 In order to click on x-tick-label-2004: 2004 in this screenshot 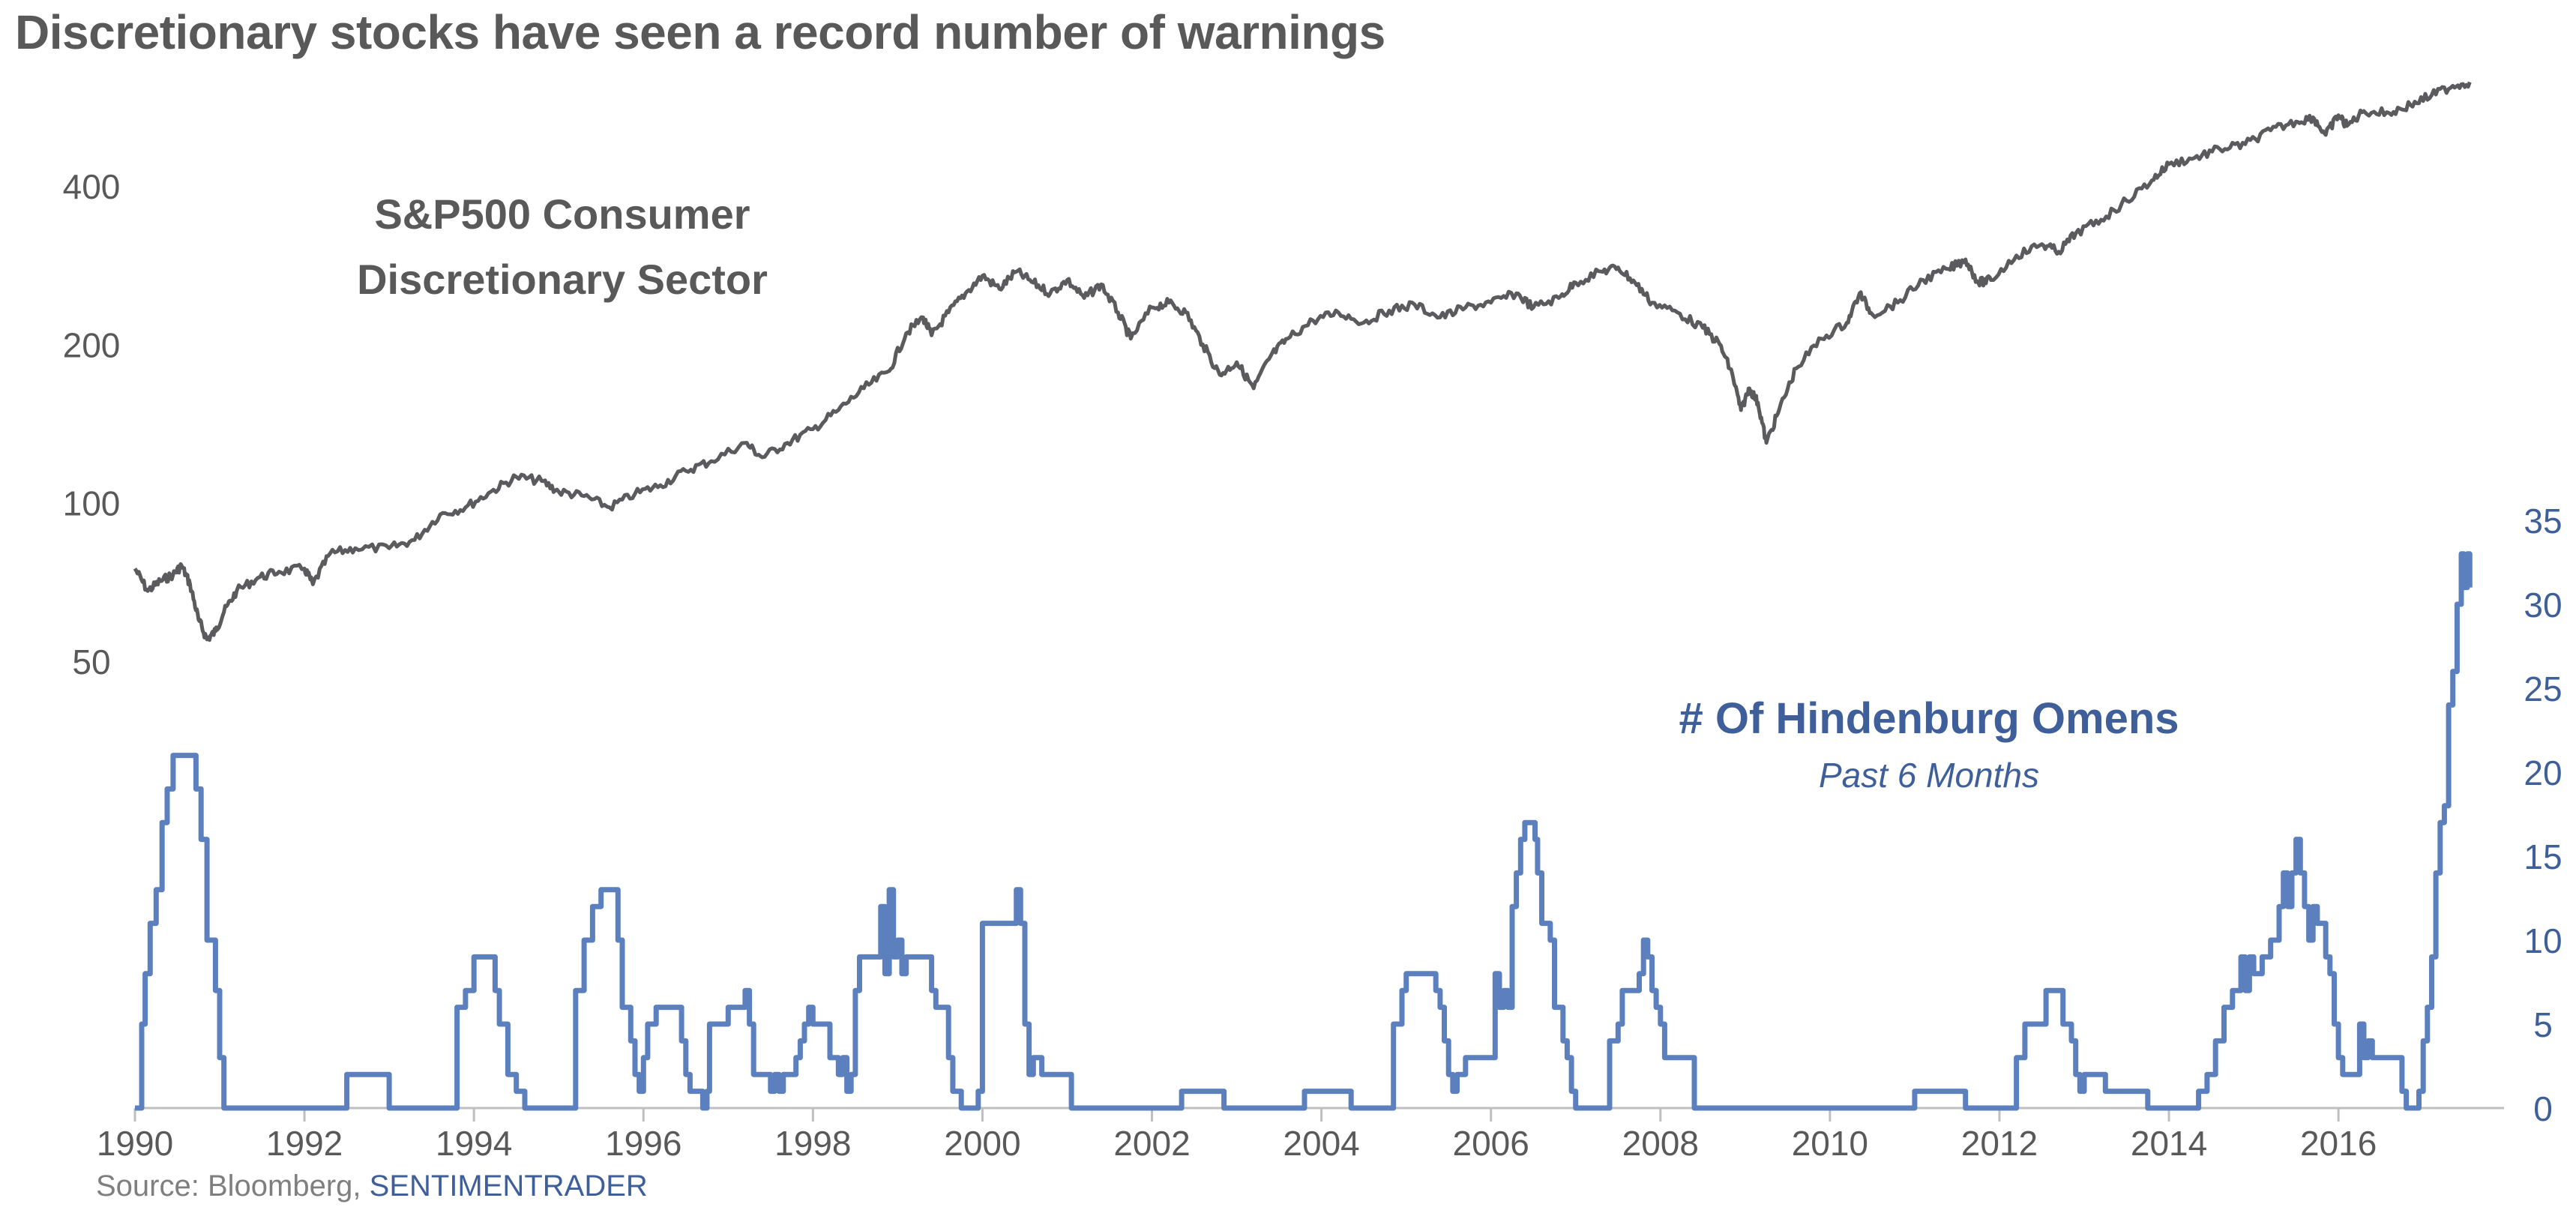, I will do `click(1321, 1143)`.